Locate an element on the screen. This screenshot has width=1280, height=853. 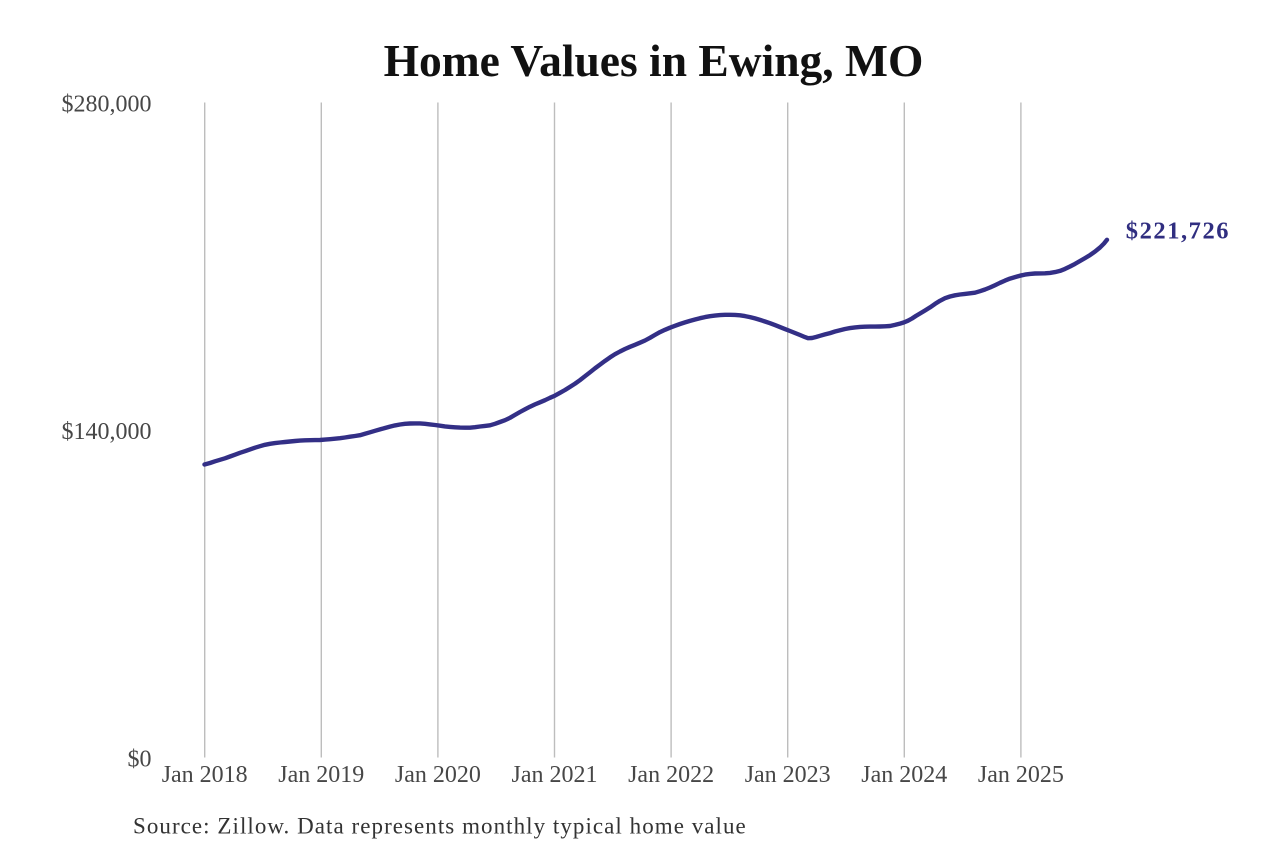
svg-text: $221,726 is located at coordinates (1178, 231).